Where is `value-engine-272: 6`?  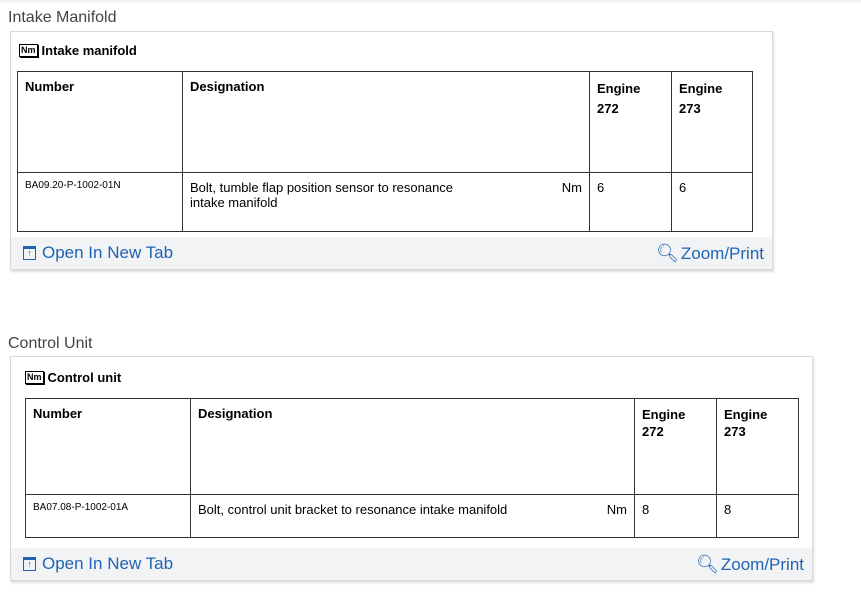 value-engine-272: 6 is located at coordinates (630, 202).